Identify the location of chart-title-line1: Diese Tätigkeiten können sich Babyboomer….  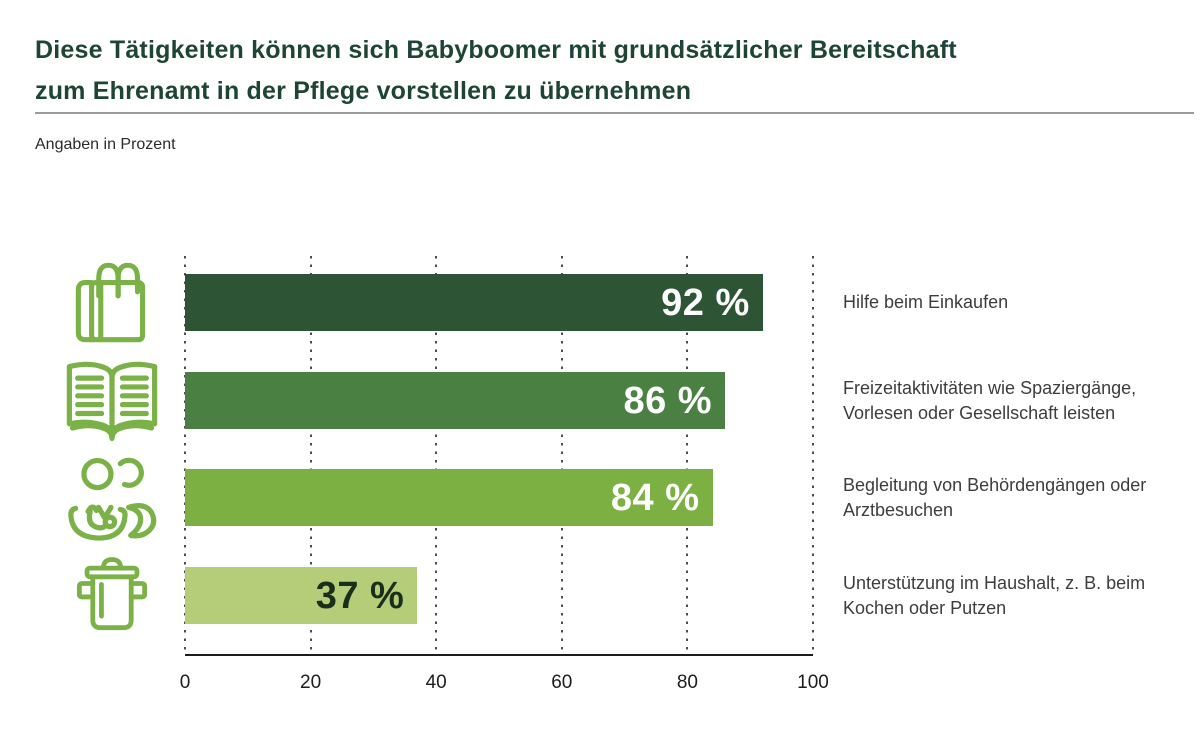
(496, 50).